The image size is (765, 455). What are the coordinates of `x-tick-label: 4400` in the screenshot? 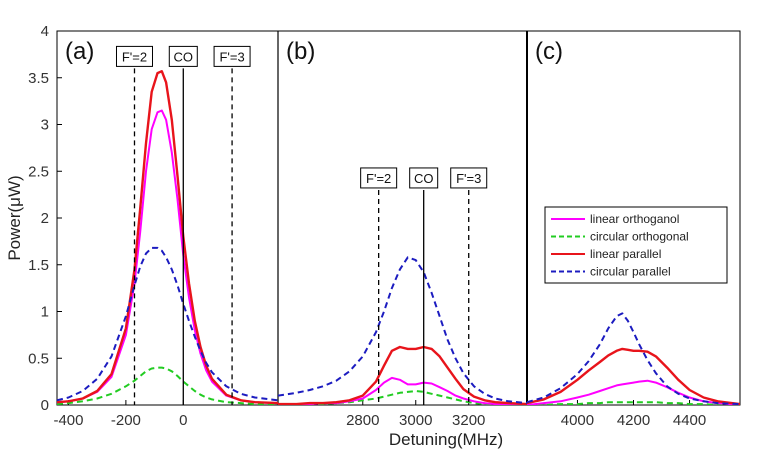 It's located at (689, 420).